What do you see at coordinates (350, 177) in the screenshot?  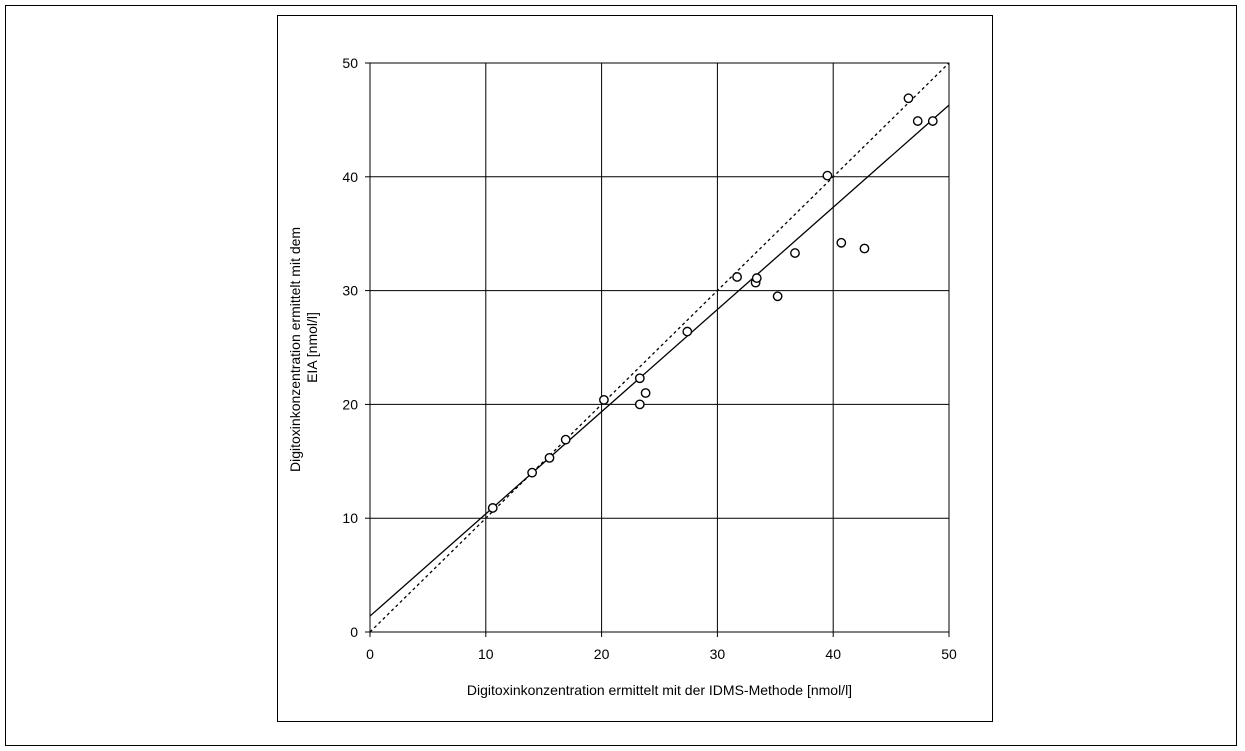 I see `y-tick-label: 40` at bounding box center [350, 177].